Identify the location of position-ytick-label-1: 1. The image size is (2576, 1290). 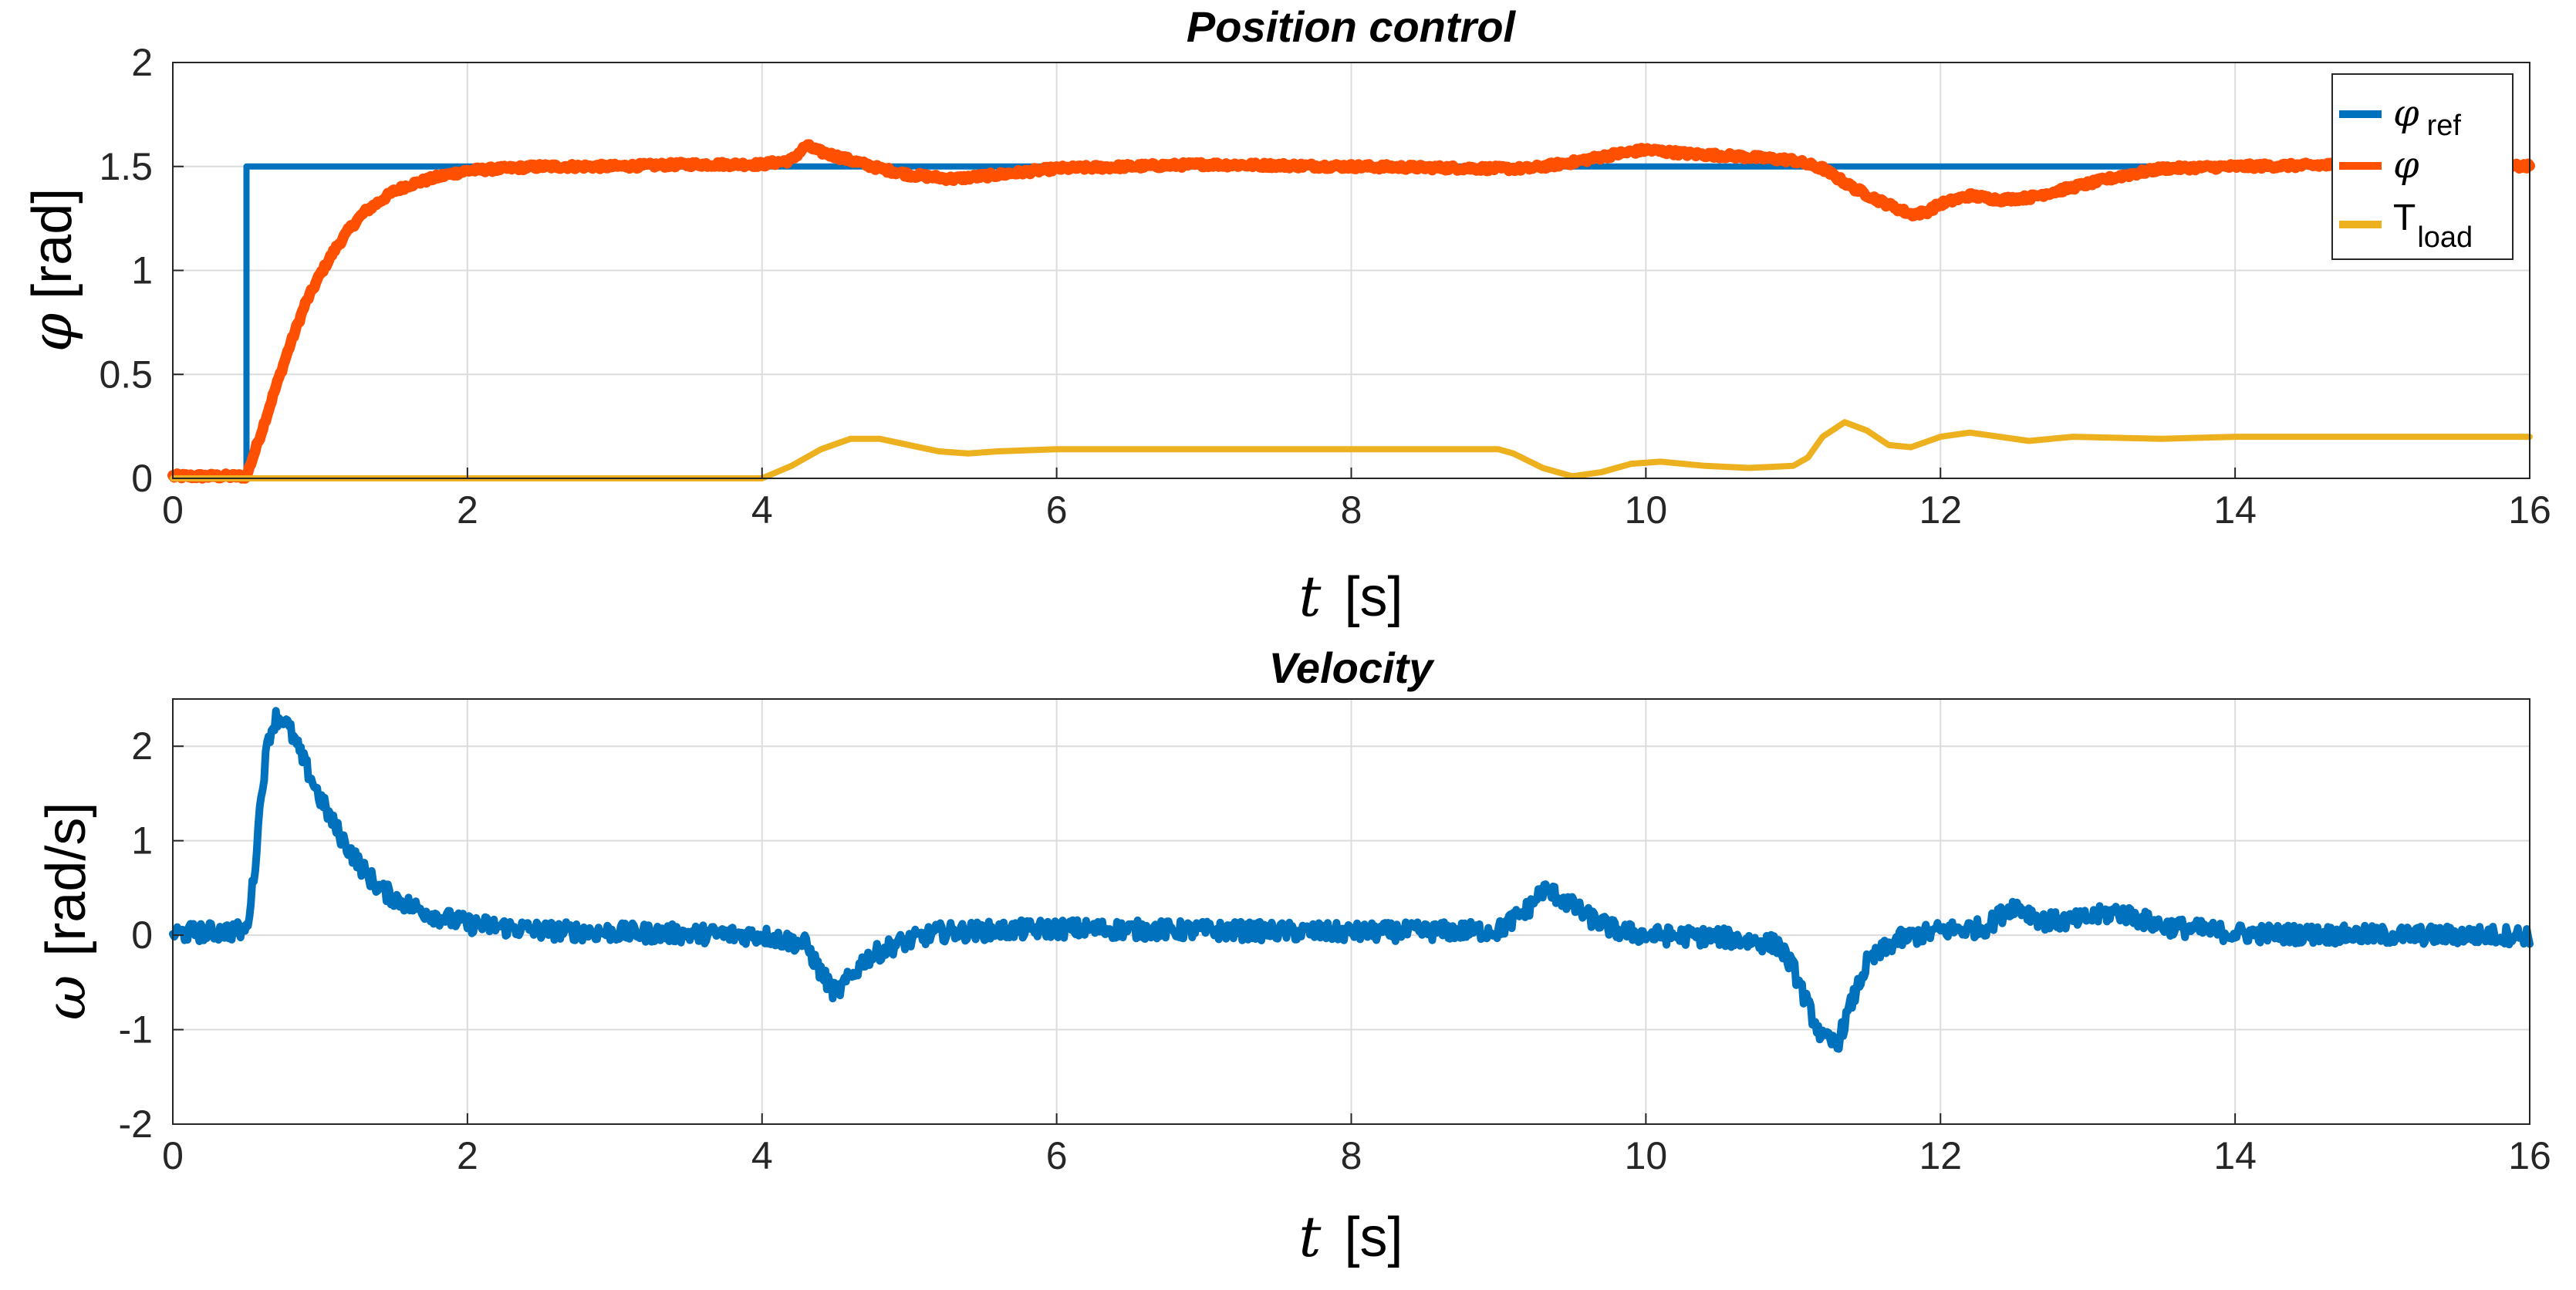
(142, 270).